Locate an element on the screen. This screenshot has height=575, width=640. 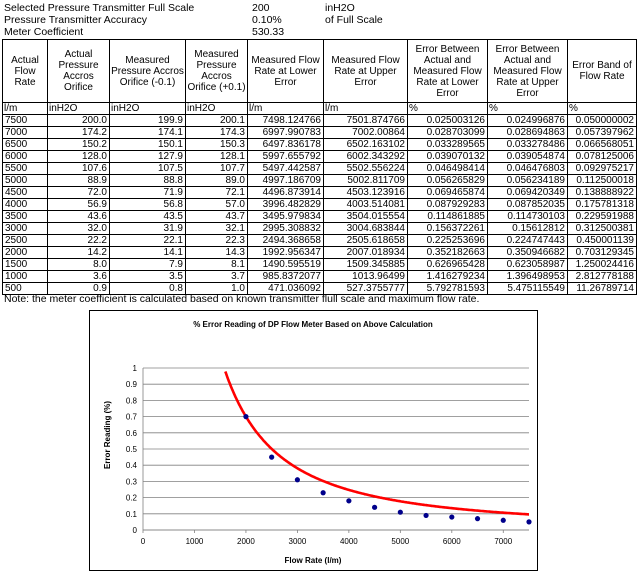
table-cell: 5.792781593 is located at coordinates (447, 288).